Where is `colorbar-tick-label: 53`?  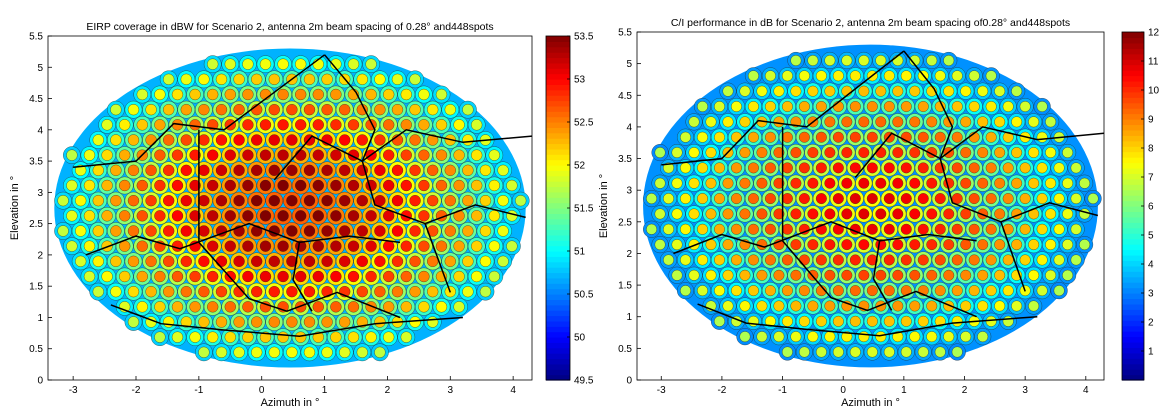 colorbar-tick-label: 53 is located at coordinates (580, 80).